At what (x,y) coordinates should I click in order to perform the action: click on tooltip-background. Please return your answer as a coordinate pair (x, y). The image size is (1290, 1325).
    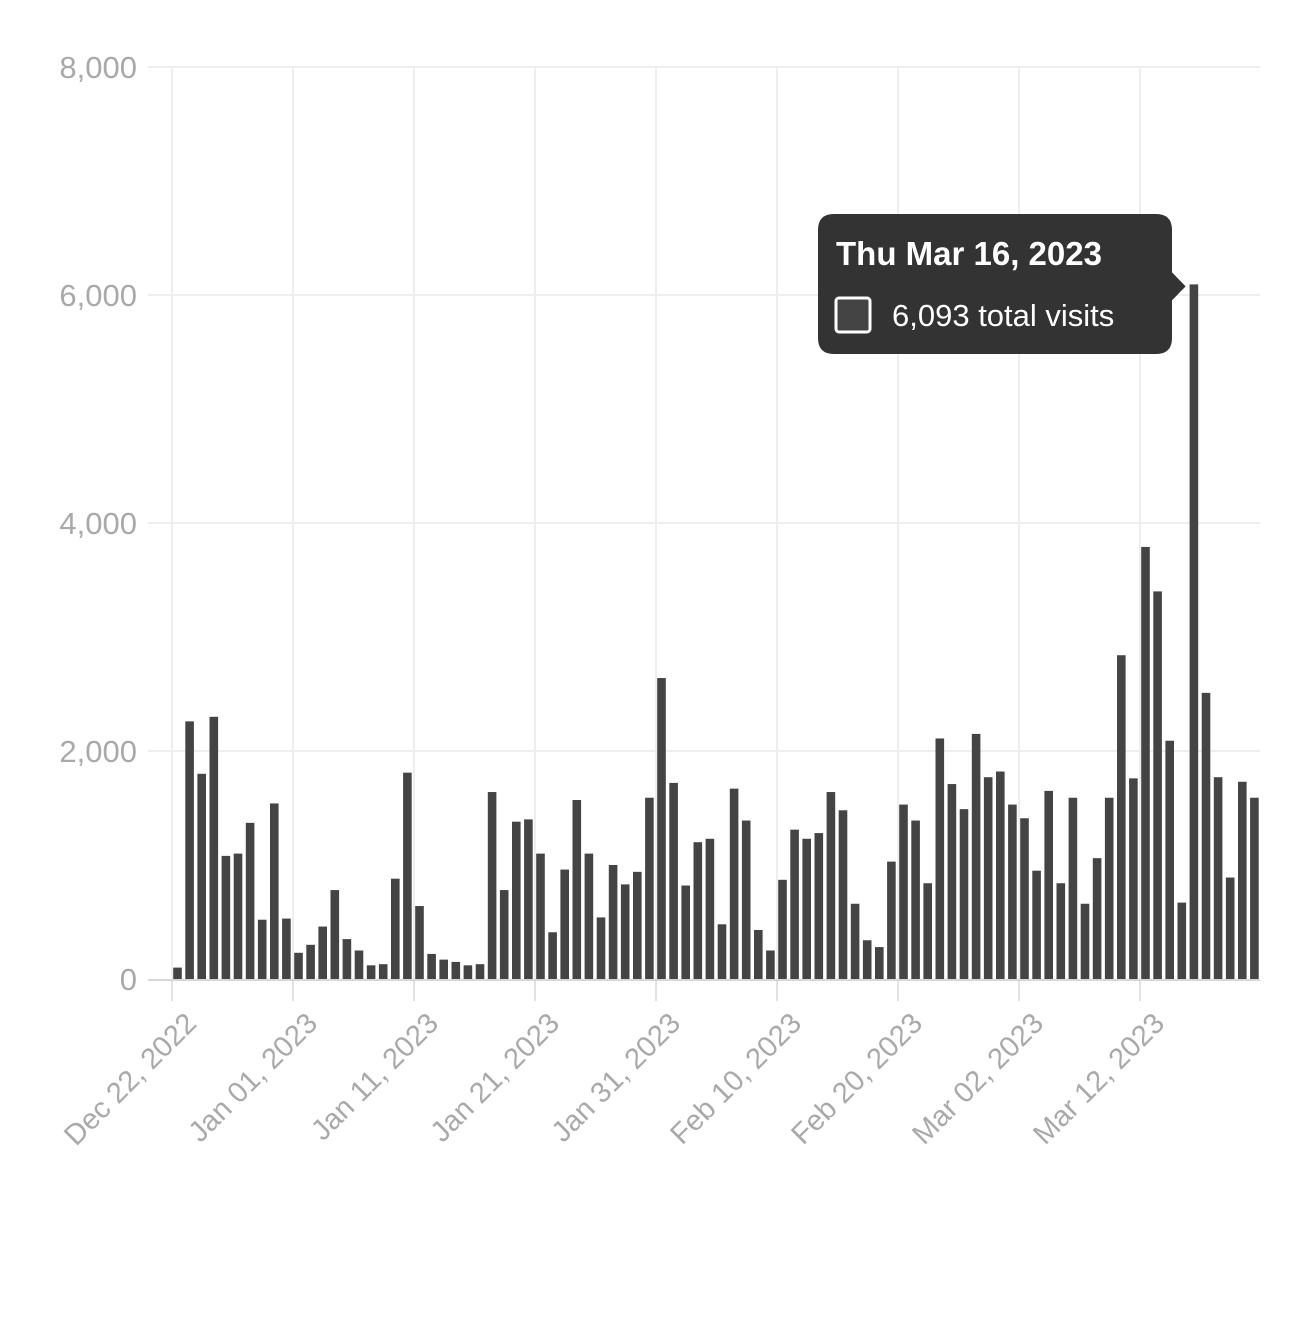
    Looking at the image, I should click on (1002, 284).